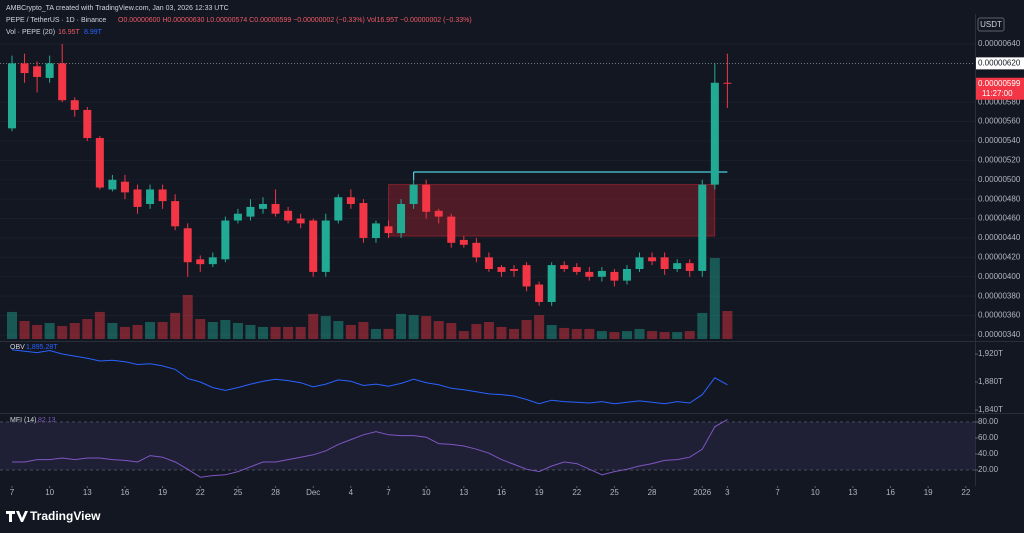  Describe the element at coordinates (351, 492) in the screenshot. I see `x-tick-label: 4` at that location.